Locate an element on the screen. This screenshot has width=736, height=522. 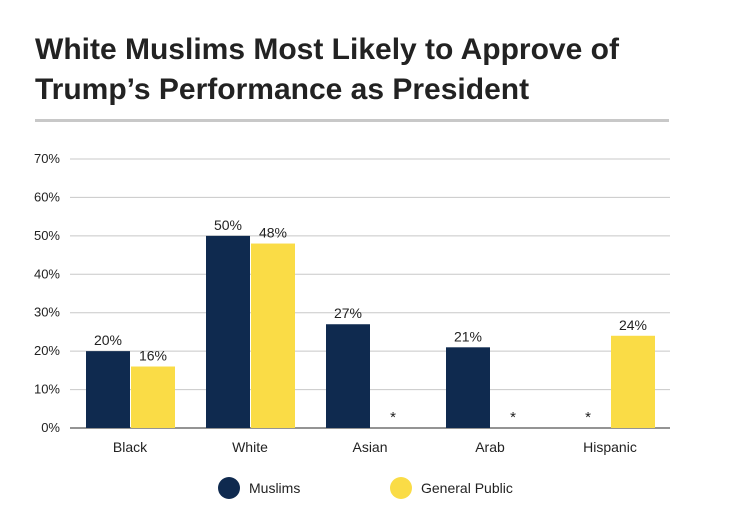
data-label-general-public-hispanic: 24% is located at coordinates (633, 325).